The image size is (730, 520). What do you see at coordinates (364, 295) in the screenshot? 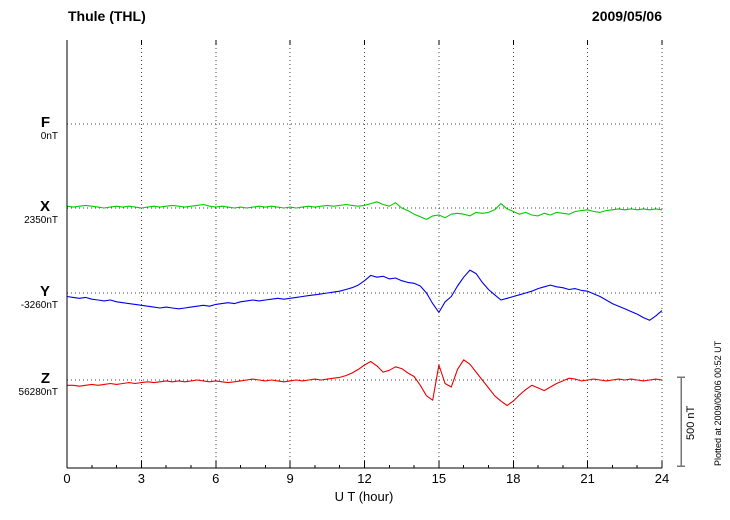
I see `trace-Y` at bounding box center [364, 295].